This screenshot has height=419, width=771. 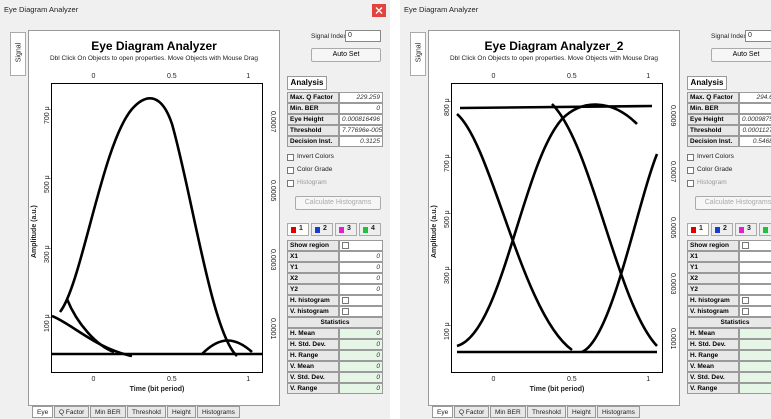 I want to click on y2-tick-label: 0.0005, so click(x=672, y=227).